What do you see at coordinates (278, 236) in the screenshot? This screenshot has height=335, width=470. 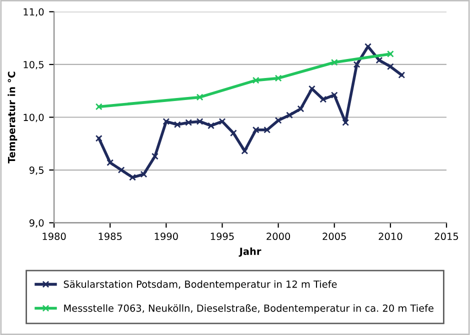 I see `x-tick-label: 2000` at bounding box center [278, 236].